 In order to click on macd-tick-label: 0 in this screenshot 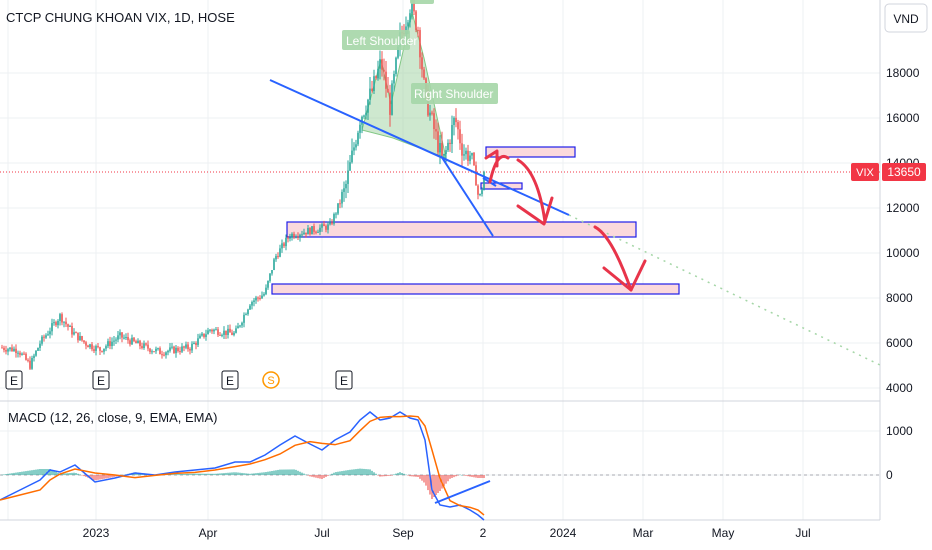, I will do `click(889, 475)`.